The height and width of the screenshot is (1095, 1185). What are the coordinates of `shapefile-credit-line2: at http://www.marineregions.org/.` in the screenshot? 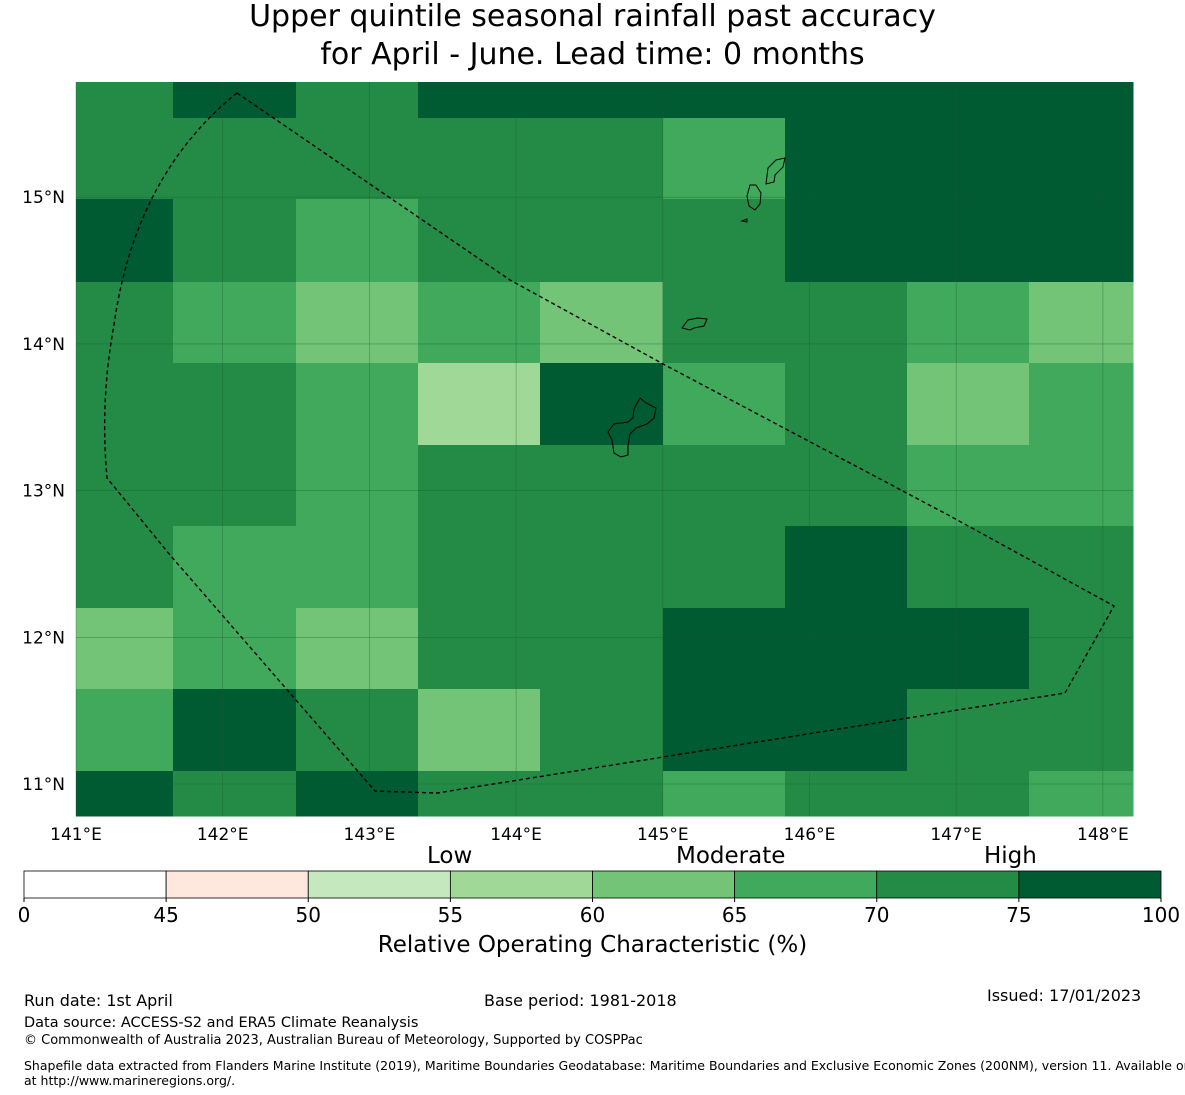 It's located at (130, 1080).